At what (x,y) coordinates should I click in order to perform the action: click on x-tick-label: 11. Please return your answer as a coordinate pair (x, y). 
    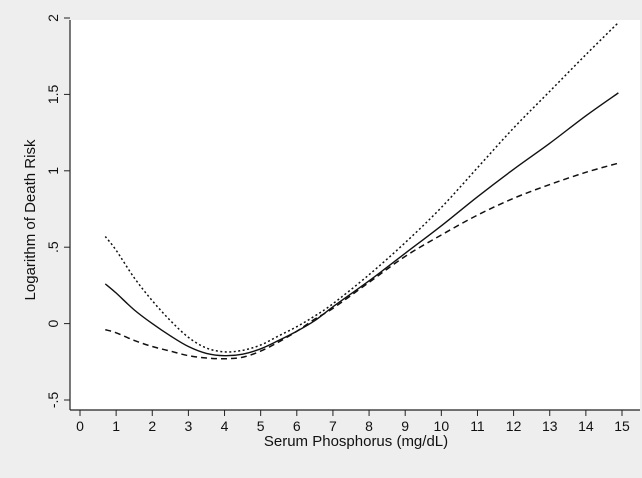
    Looking at the image, I should click on (477, 426).